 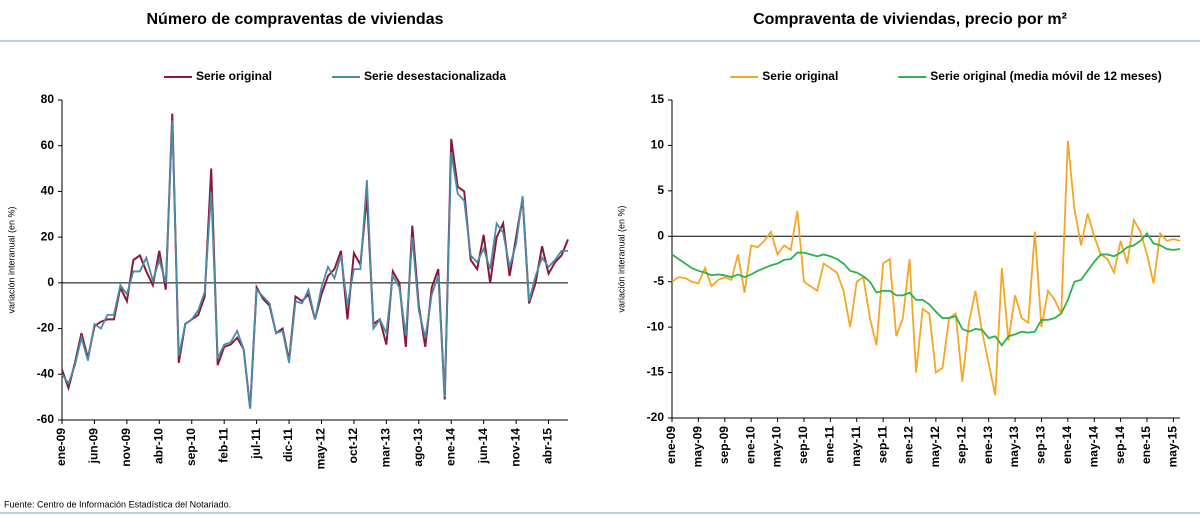 What do you see at coordinates (515, 447) in the screenshot?
I see `x-tick-label: nov-14` at bounding box center [515, 447].